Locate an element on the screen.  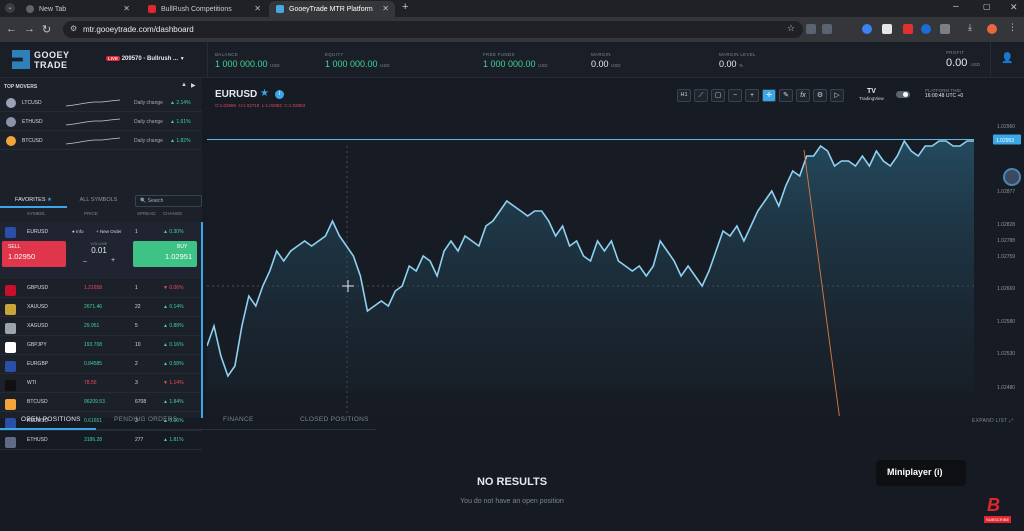
divider is located at coordinates (990, 60).